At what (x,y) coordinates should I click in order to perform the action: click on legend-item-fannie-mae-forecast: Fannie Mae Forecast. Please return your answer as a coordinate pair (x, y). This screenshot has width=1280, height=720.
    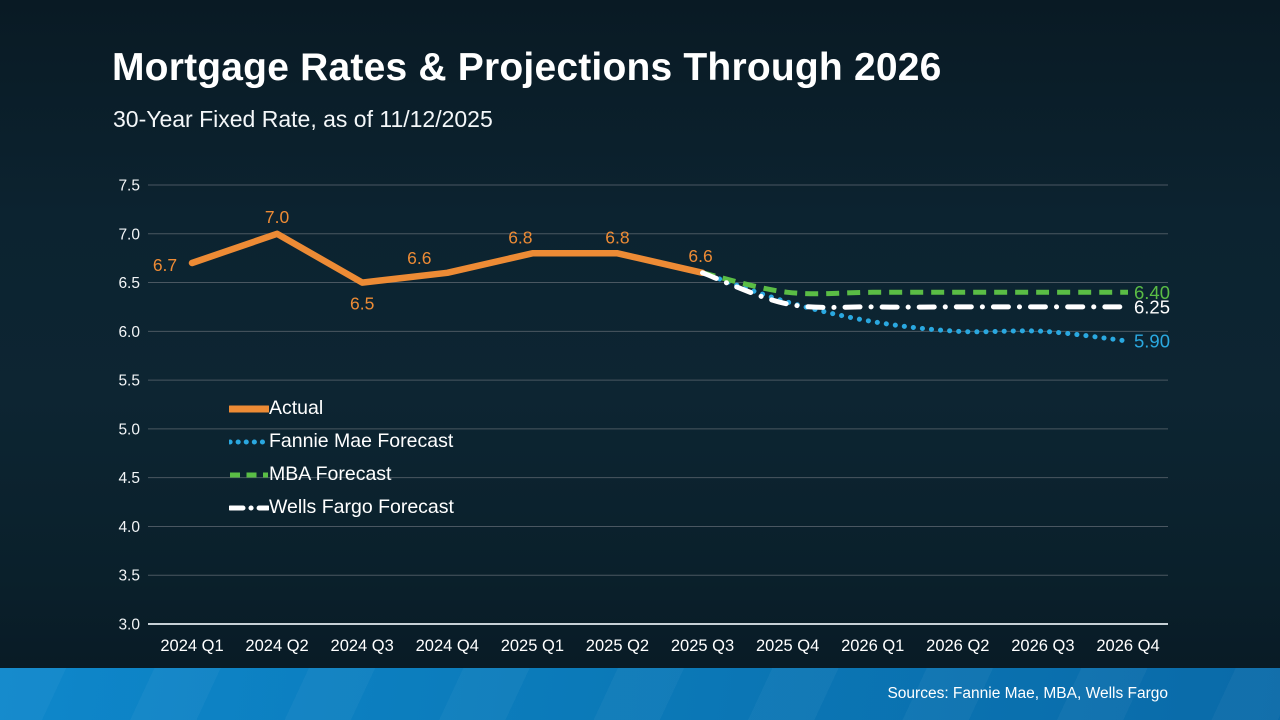
    Looking at the image, I should click on (341, 441).